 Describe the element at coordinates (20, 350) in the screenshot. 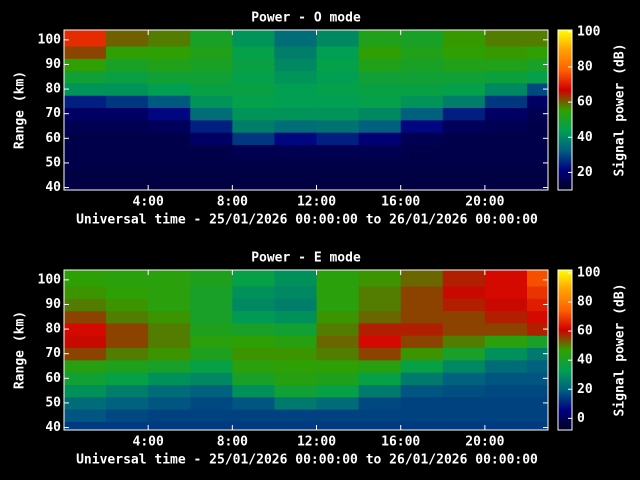

I see `y-axis-label: Range (km)` at that location.